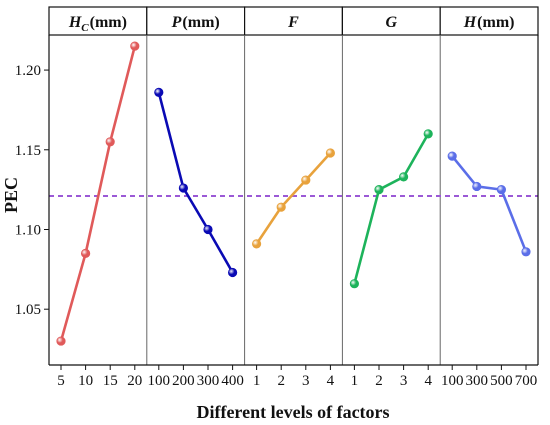  What do you see at coordinates (183, 381) in the screenshot?
I see `x-tick-label: 200` at bounding box center [183, 381].